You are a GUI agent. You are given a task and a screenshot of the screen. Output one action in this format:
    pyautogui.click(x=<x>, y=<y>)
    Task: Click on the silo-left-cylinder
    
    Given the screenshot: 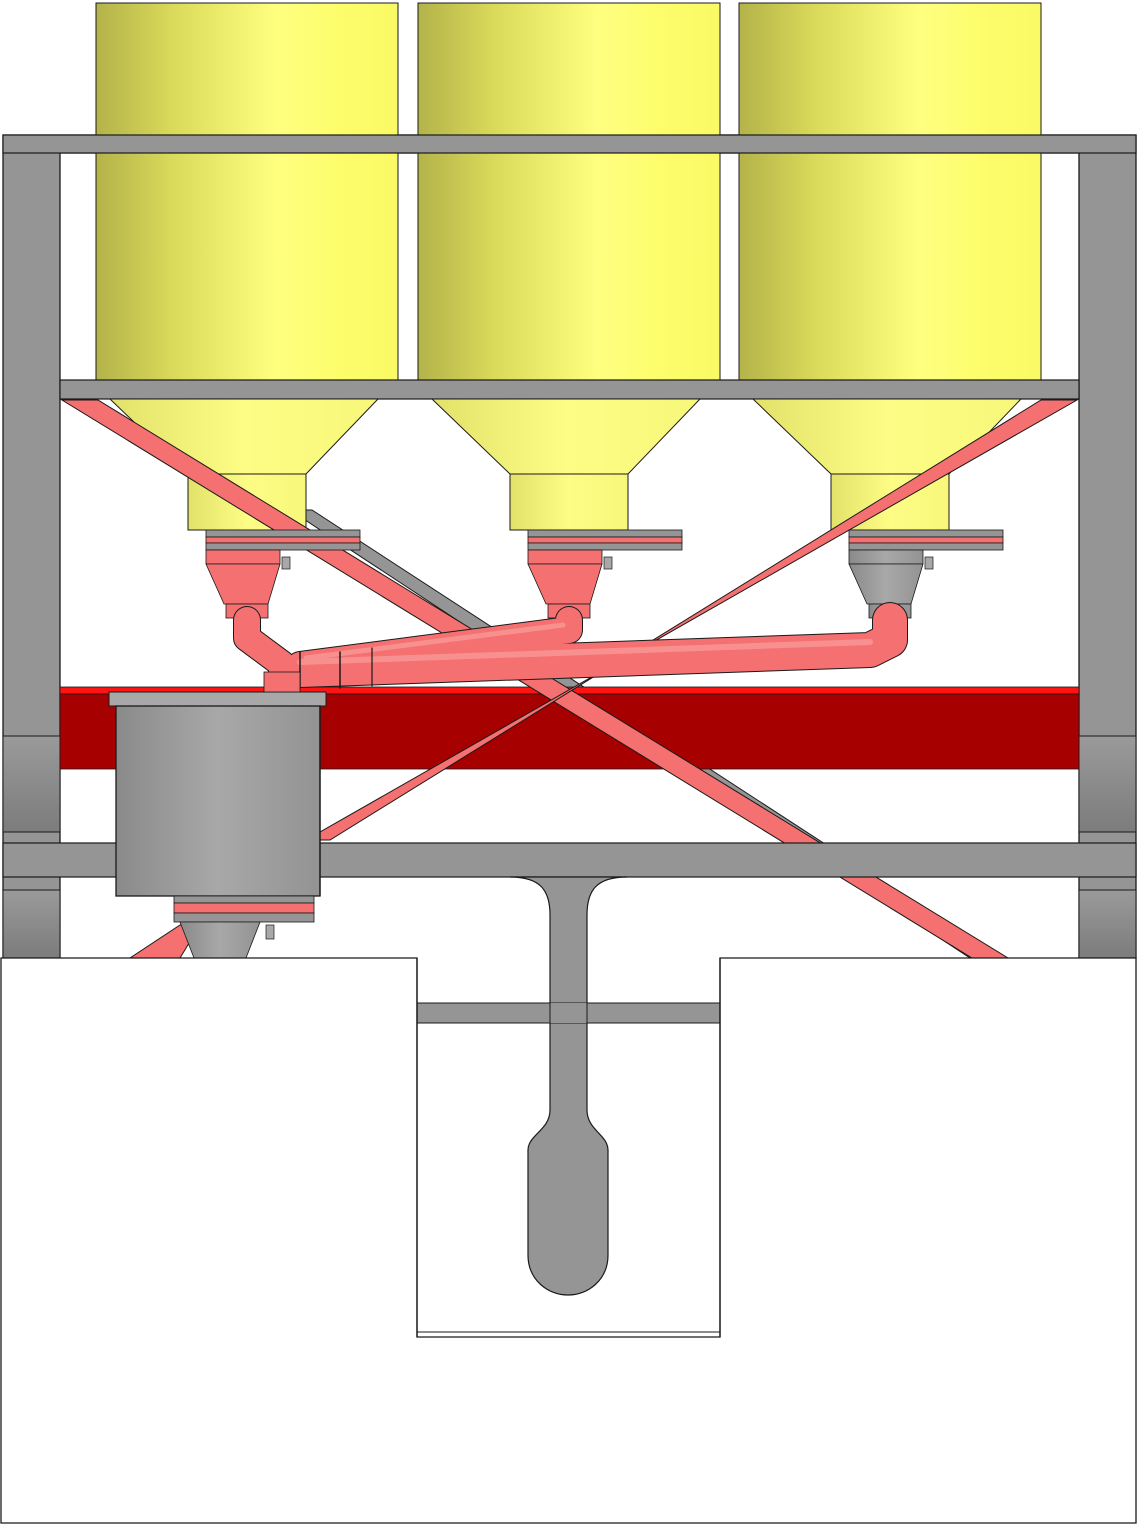 What is the action you would take?
    pyautogui.click(x=247, y=191)
    